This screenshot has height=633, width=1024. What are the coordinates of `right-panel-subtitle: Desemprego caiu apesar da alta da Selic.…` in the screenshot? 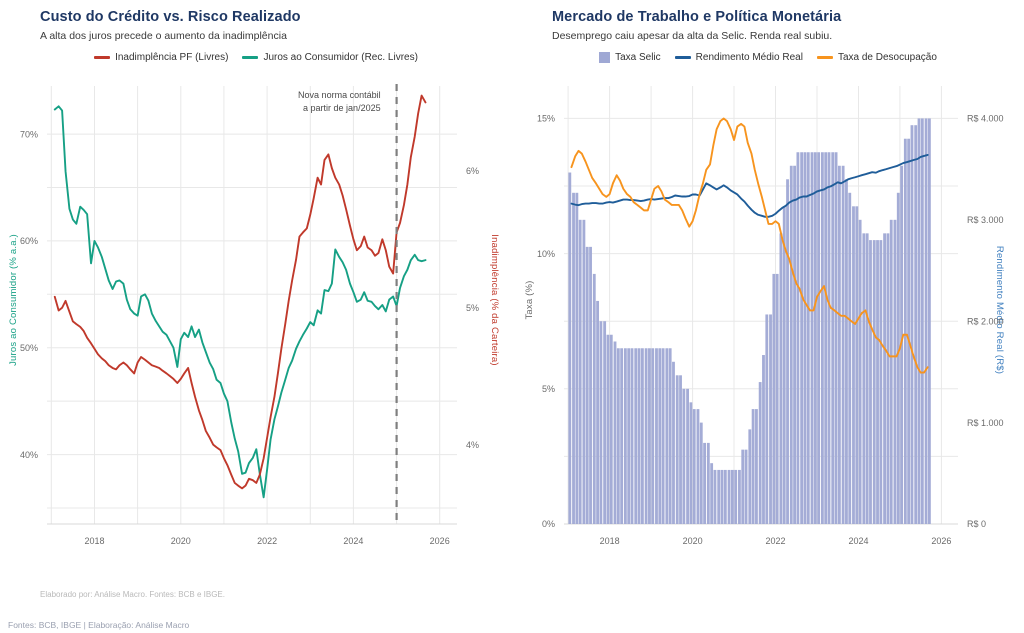 It's located at (692, 36).